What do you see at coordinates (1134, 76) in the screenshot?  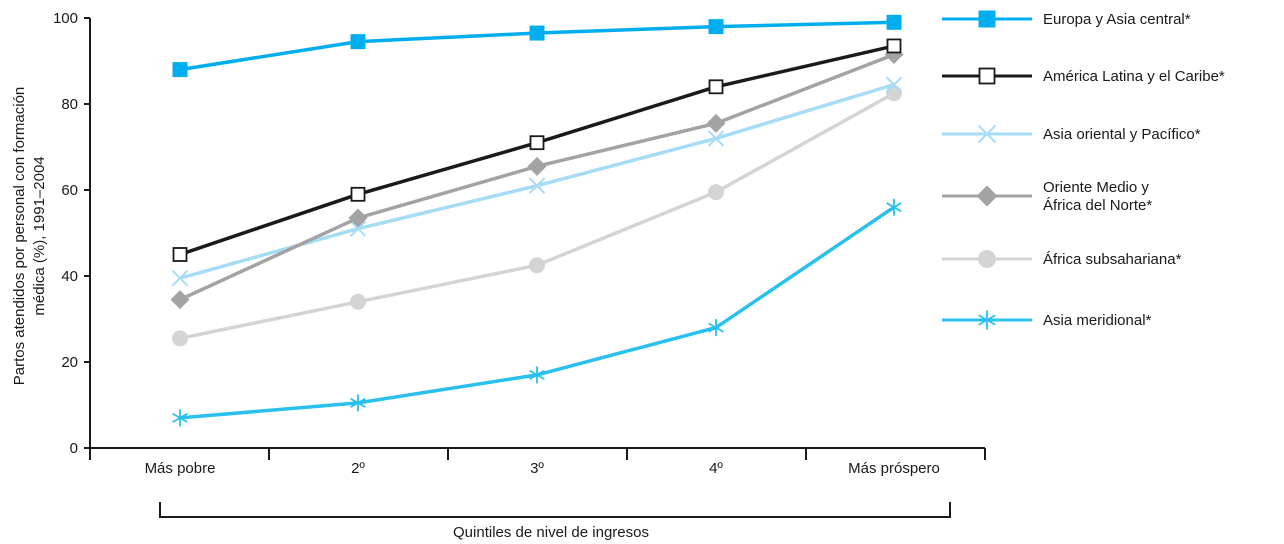 I see `legend-label: América Latina y el Caribe*` at bounding box center [1134, 76].